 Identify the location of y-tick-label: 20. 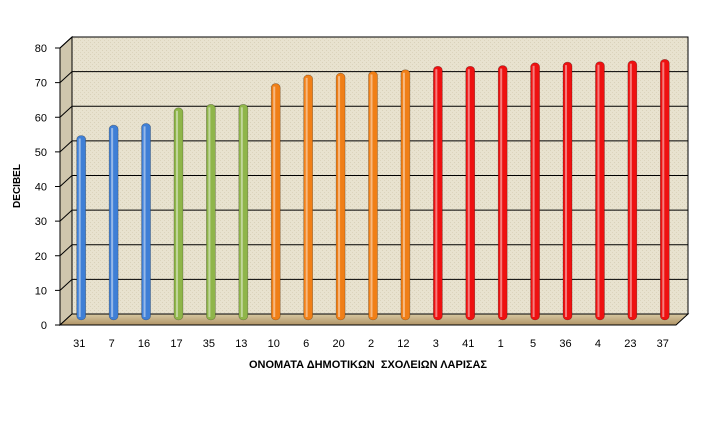
(41, 257).